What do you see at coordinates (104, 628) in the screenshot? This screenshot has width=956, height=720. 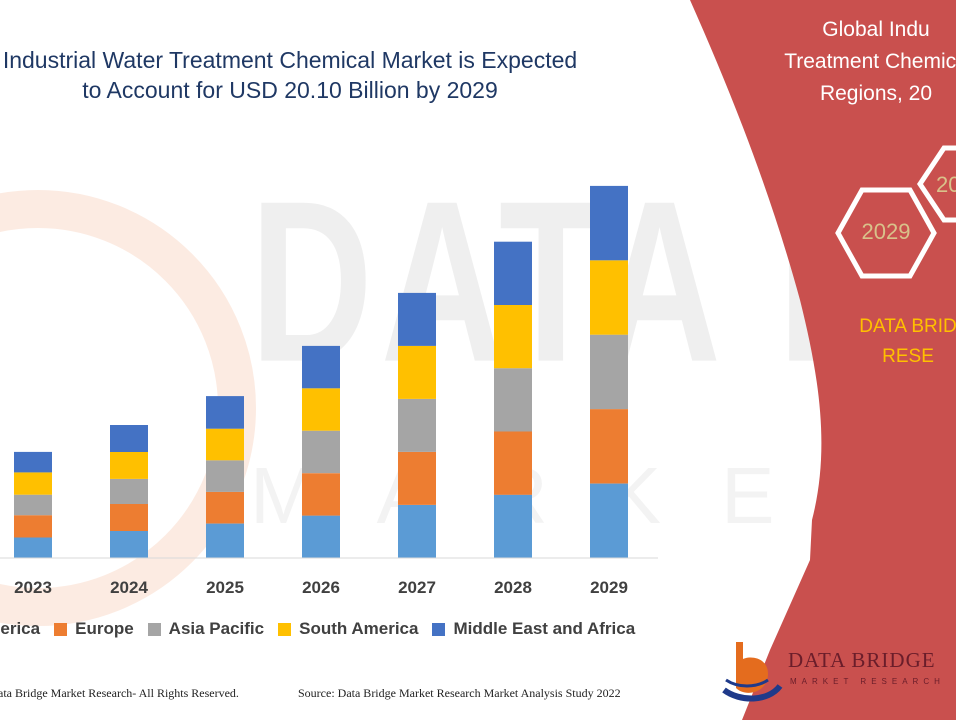 I see `legend-label: Europe` at bounding box center [104, 628].